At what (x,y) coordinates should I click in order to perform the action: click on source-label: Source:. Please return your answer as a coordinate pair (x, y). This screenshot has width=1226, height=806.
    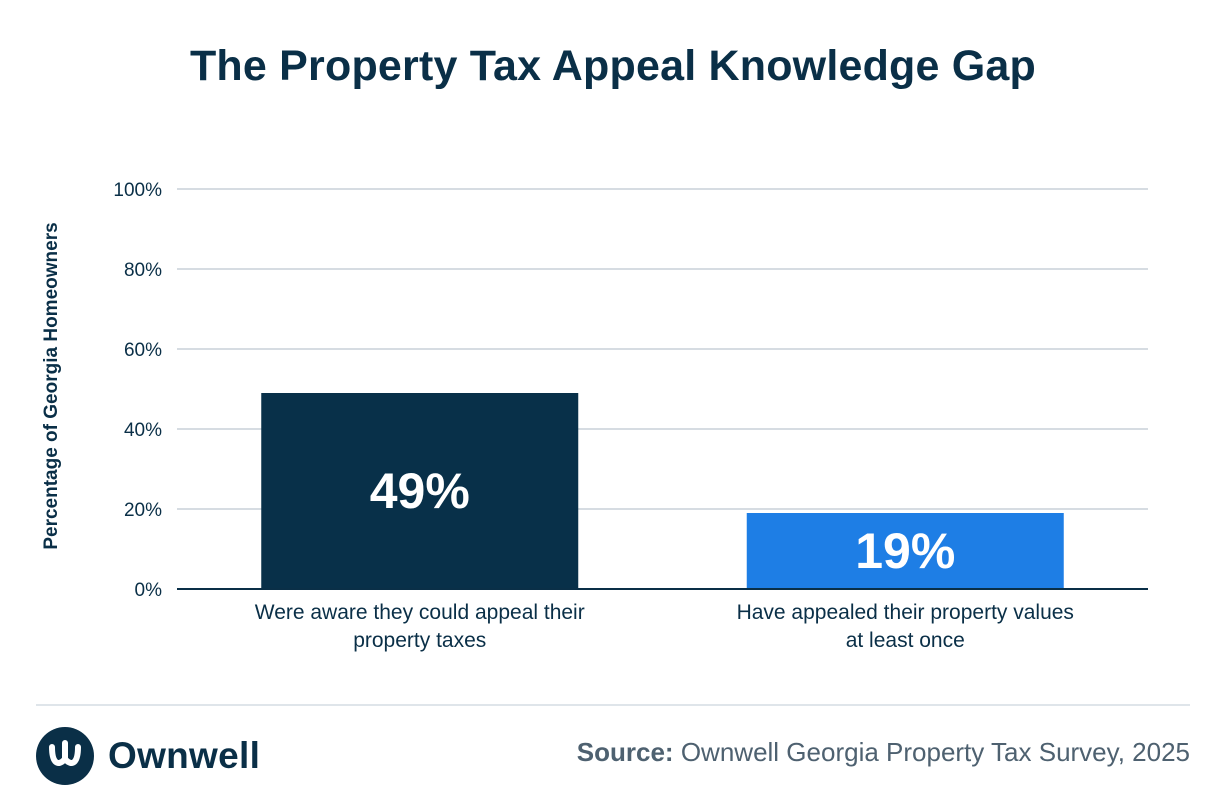
    Looking at the image, I should click on (625, 752).